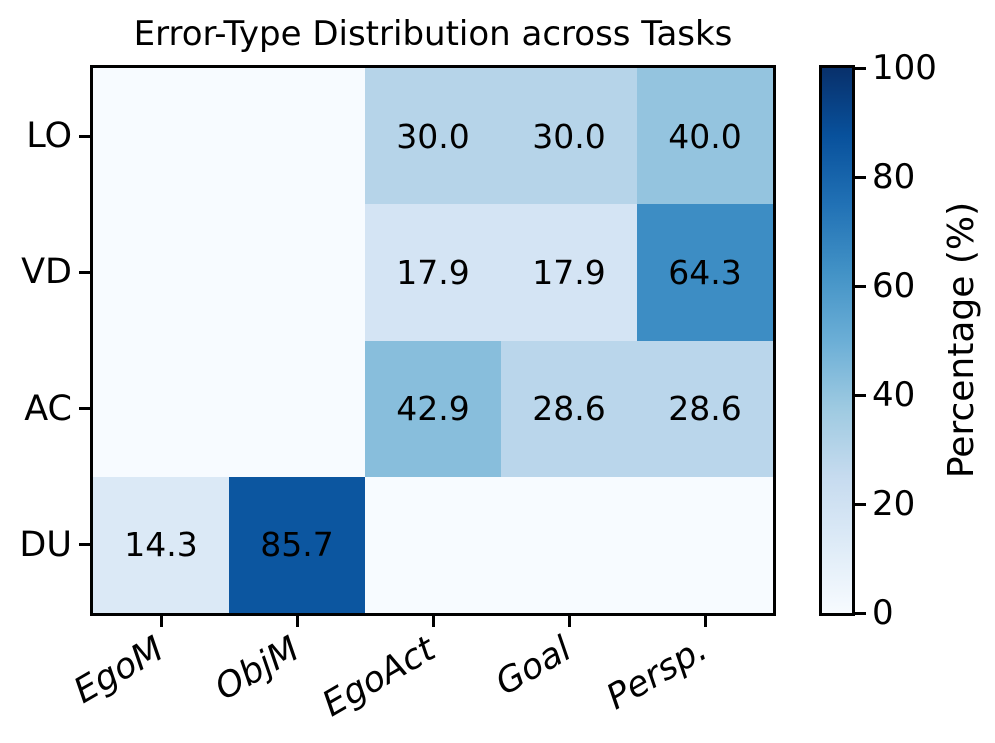 The image size is (995, 743). Describe the element at coordinates (119, 670) in the screenshot. I see `x-tick-label-EgoM: EgoM` at that location.